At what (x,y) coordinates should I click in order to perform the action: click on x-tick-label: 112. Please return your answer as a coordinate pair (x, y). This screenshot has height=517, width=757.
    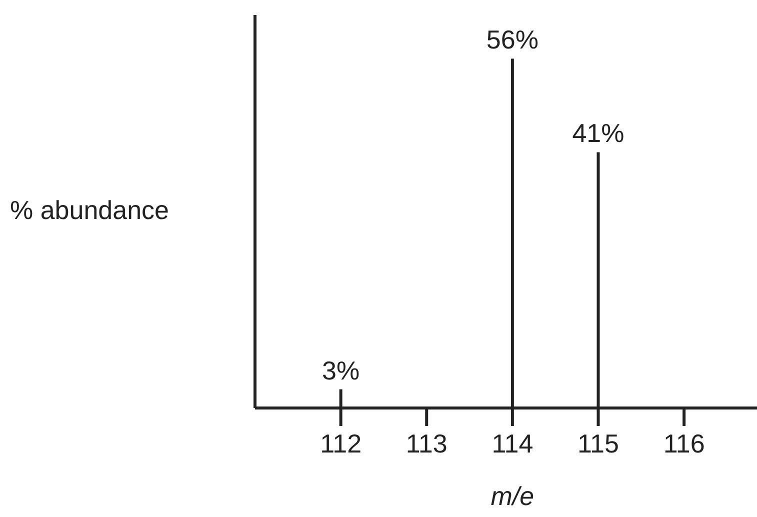
    Looking at the image, I should click on (341, 443).